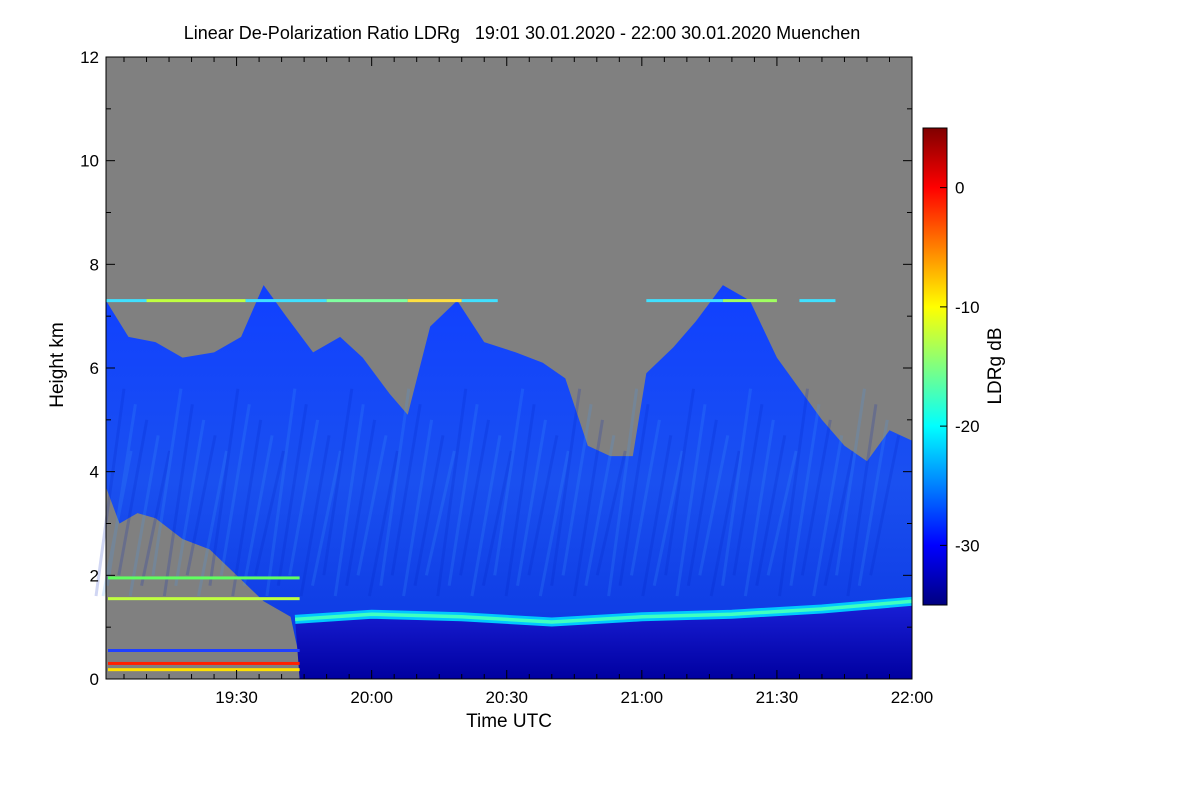 This screenshot has height=800, width=1200. Describe the element at coordinates (967, 307) in the screenshot. I see `colorbar-tick-label: -10` at that location.